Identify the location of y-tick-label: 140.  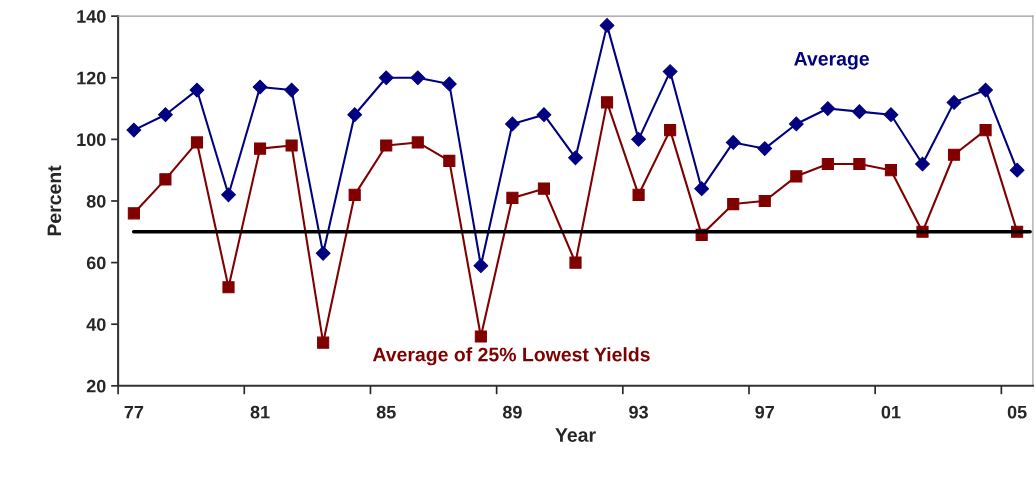
(91, 16).